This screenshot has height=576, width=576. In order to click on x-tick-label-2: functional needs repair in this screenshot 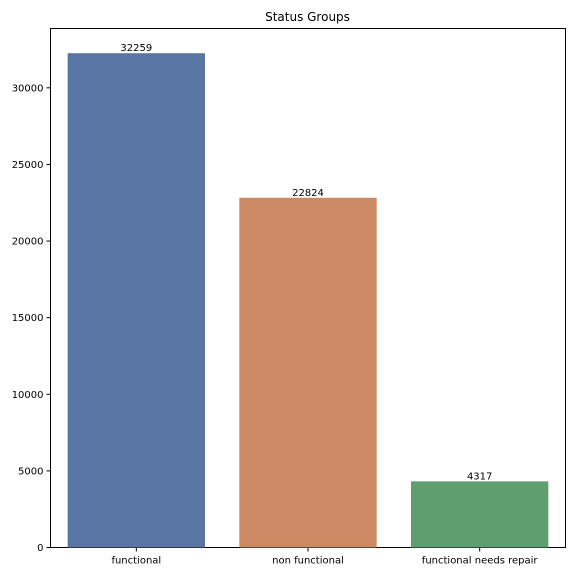, I will do `click(480, 561)`.